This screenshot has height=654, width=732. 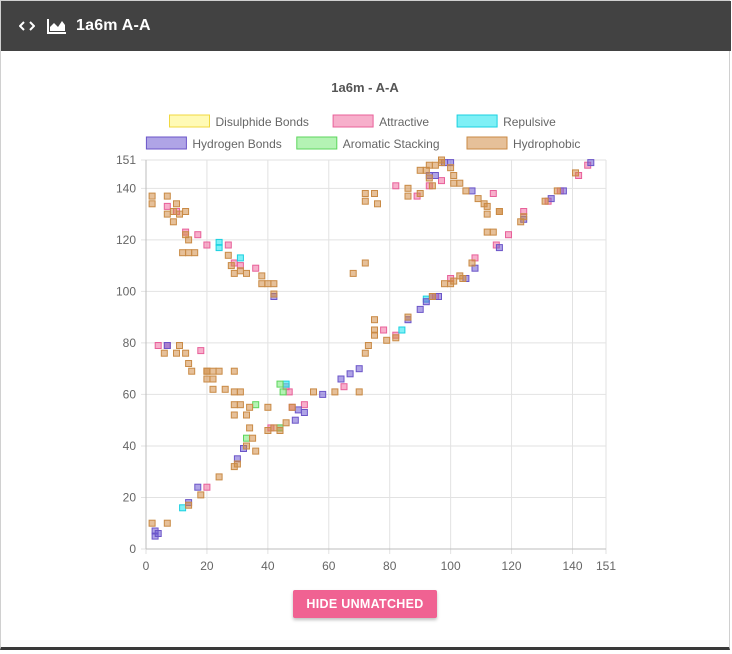 I want to click on x-tick-label: 80, so click(x=390, y=566).